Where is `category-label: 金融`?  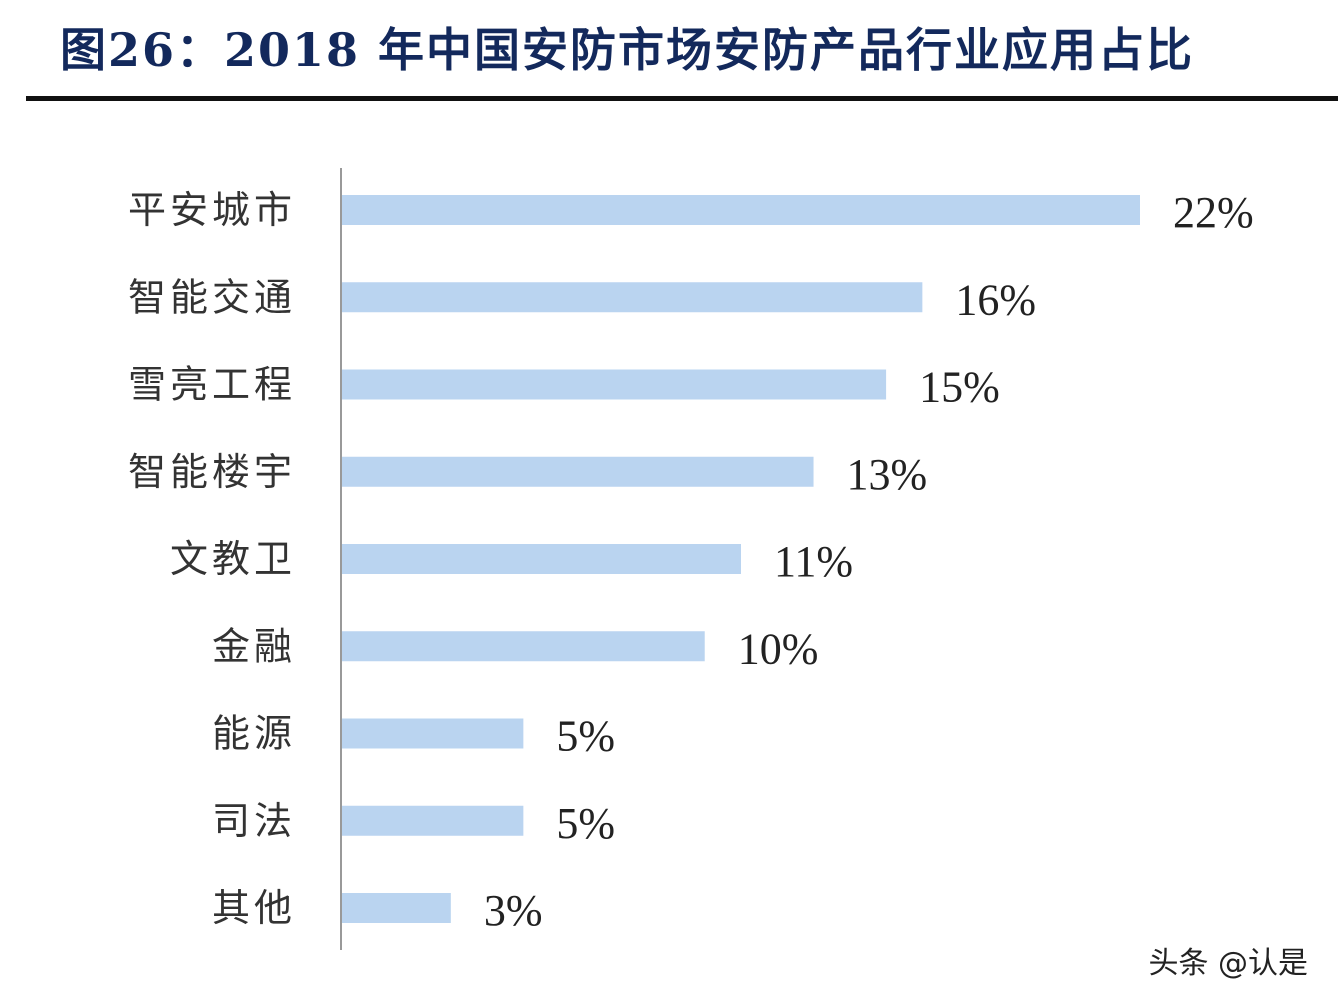 category-label: 金融 is located at coordinates (254, 646).